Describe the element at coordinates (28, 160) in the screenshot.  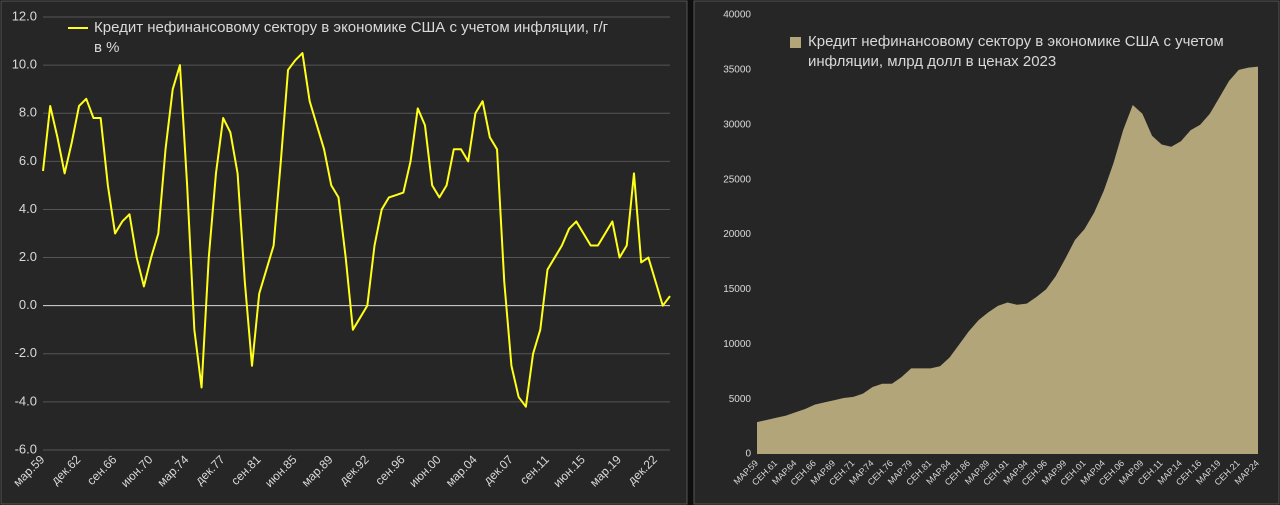
I see `y-tick-label: 6.0` at that location.